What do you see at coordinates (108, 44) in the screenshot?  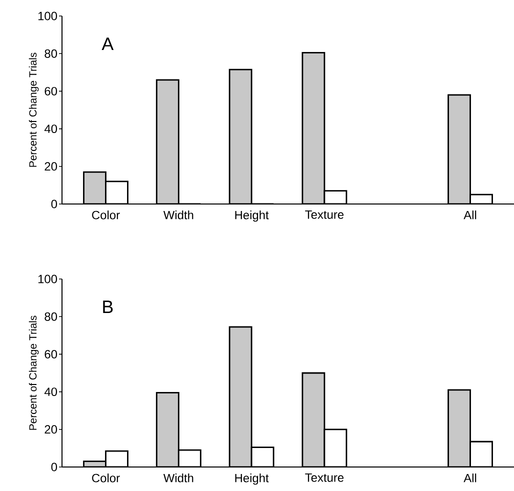 I see `text: A` at bounding box center [108, 44].